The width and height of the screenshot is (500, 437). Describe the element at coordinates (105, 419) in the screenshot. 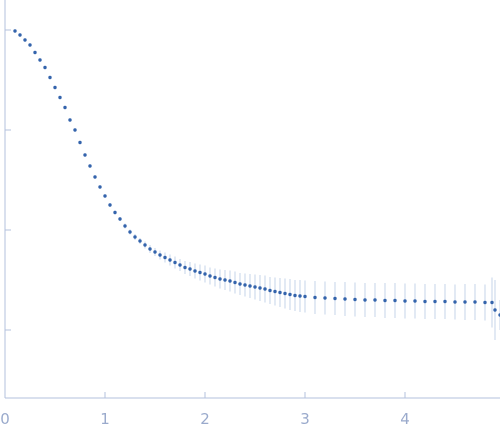

I see `x-tick-label-1: 1` at that location.